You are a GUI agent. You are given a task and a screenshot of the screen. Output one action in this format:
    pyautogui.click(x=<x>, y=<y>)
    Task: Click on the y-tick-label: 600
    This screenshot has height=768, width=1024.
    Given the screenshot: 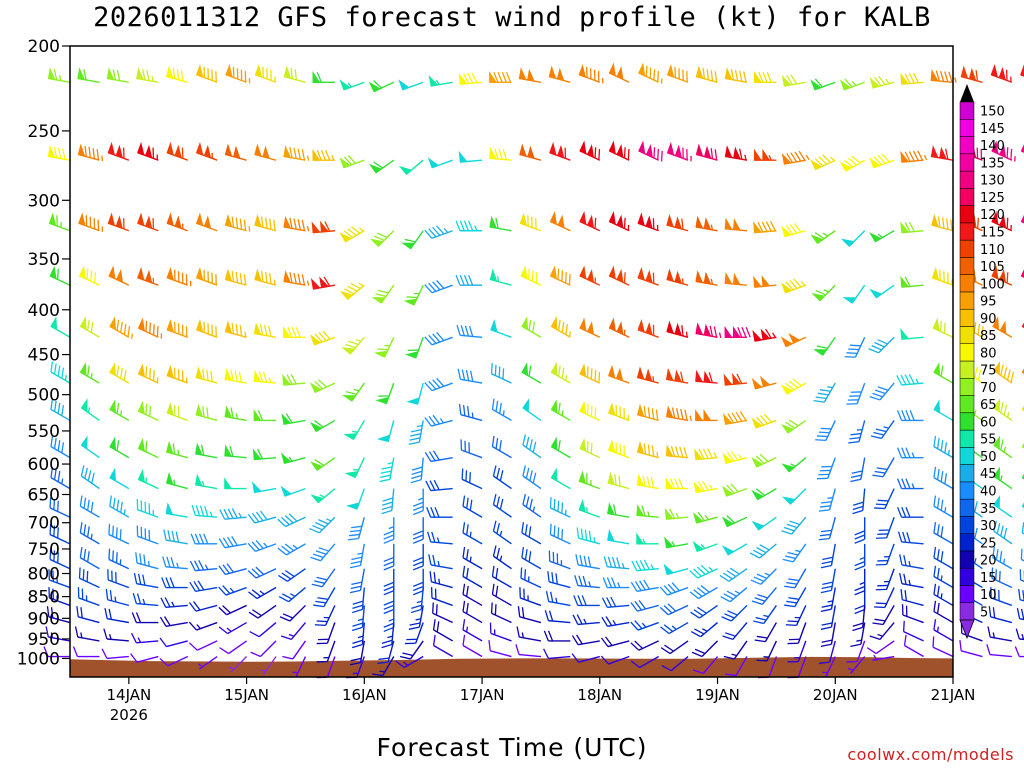 What is the action you would take?
    pyautogui.click(x=44, y=465)
    